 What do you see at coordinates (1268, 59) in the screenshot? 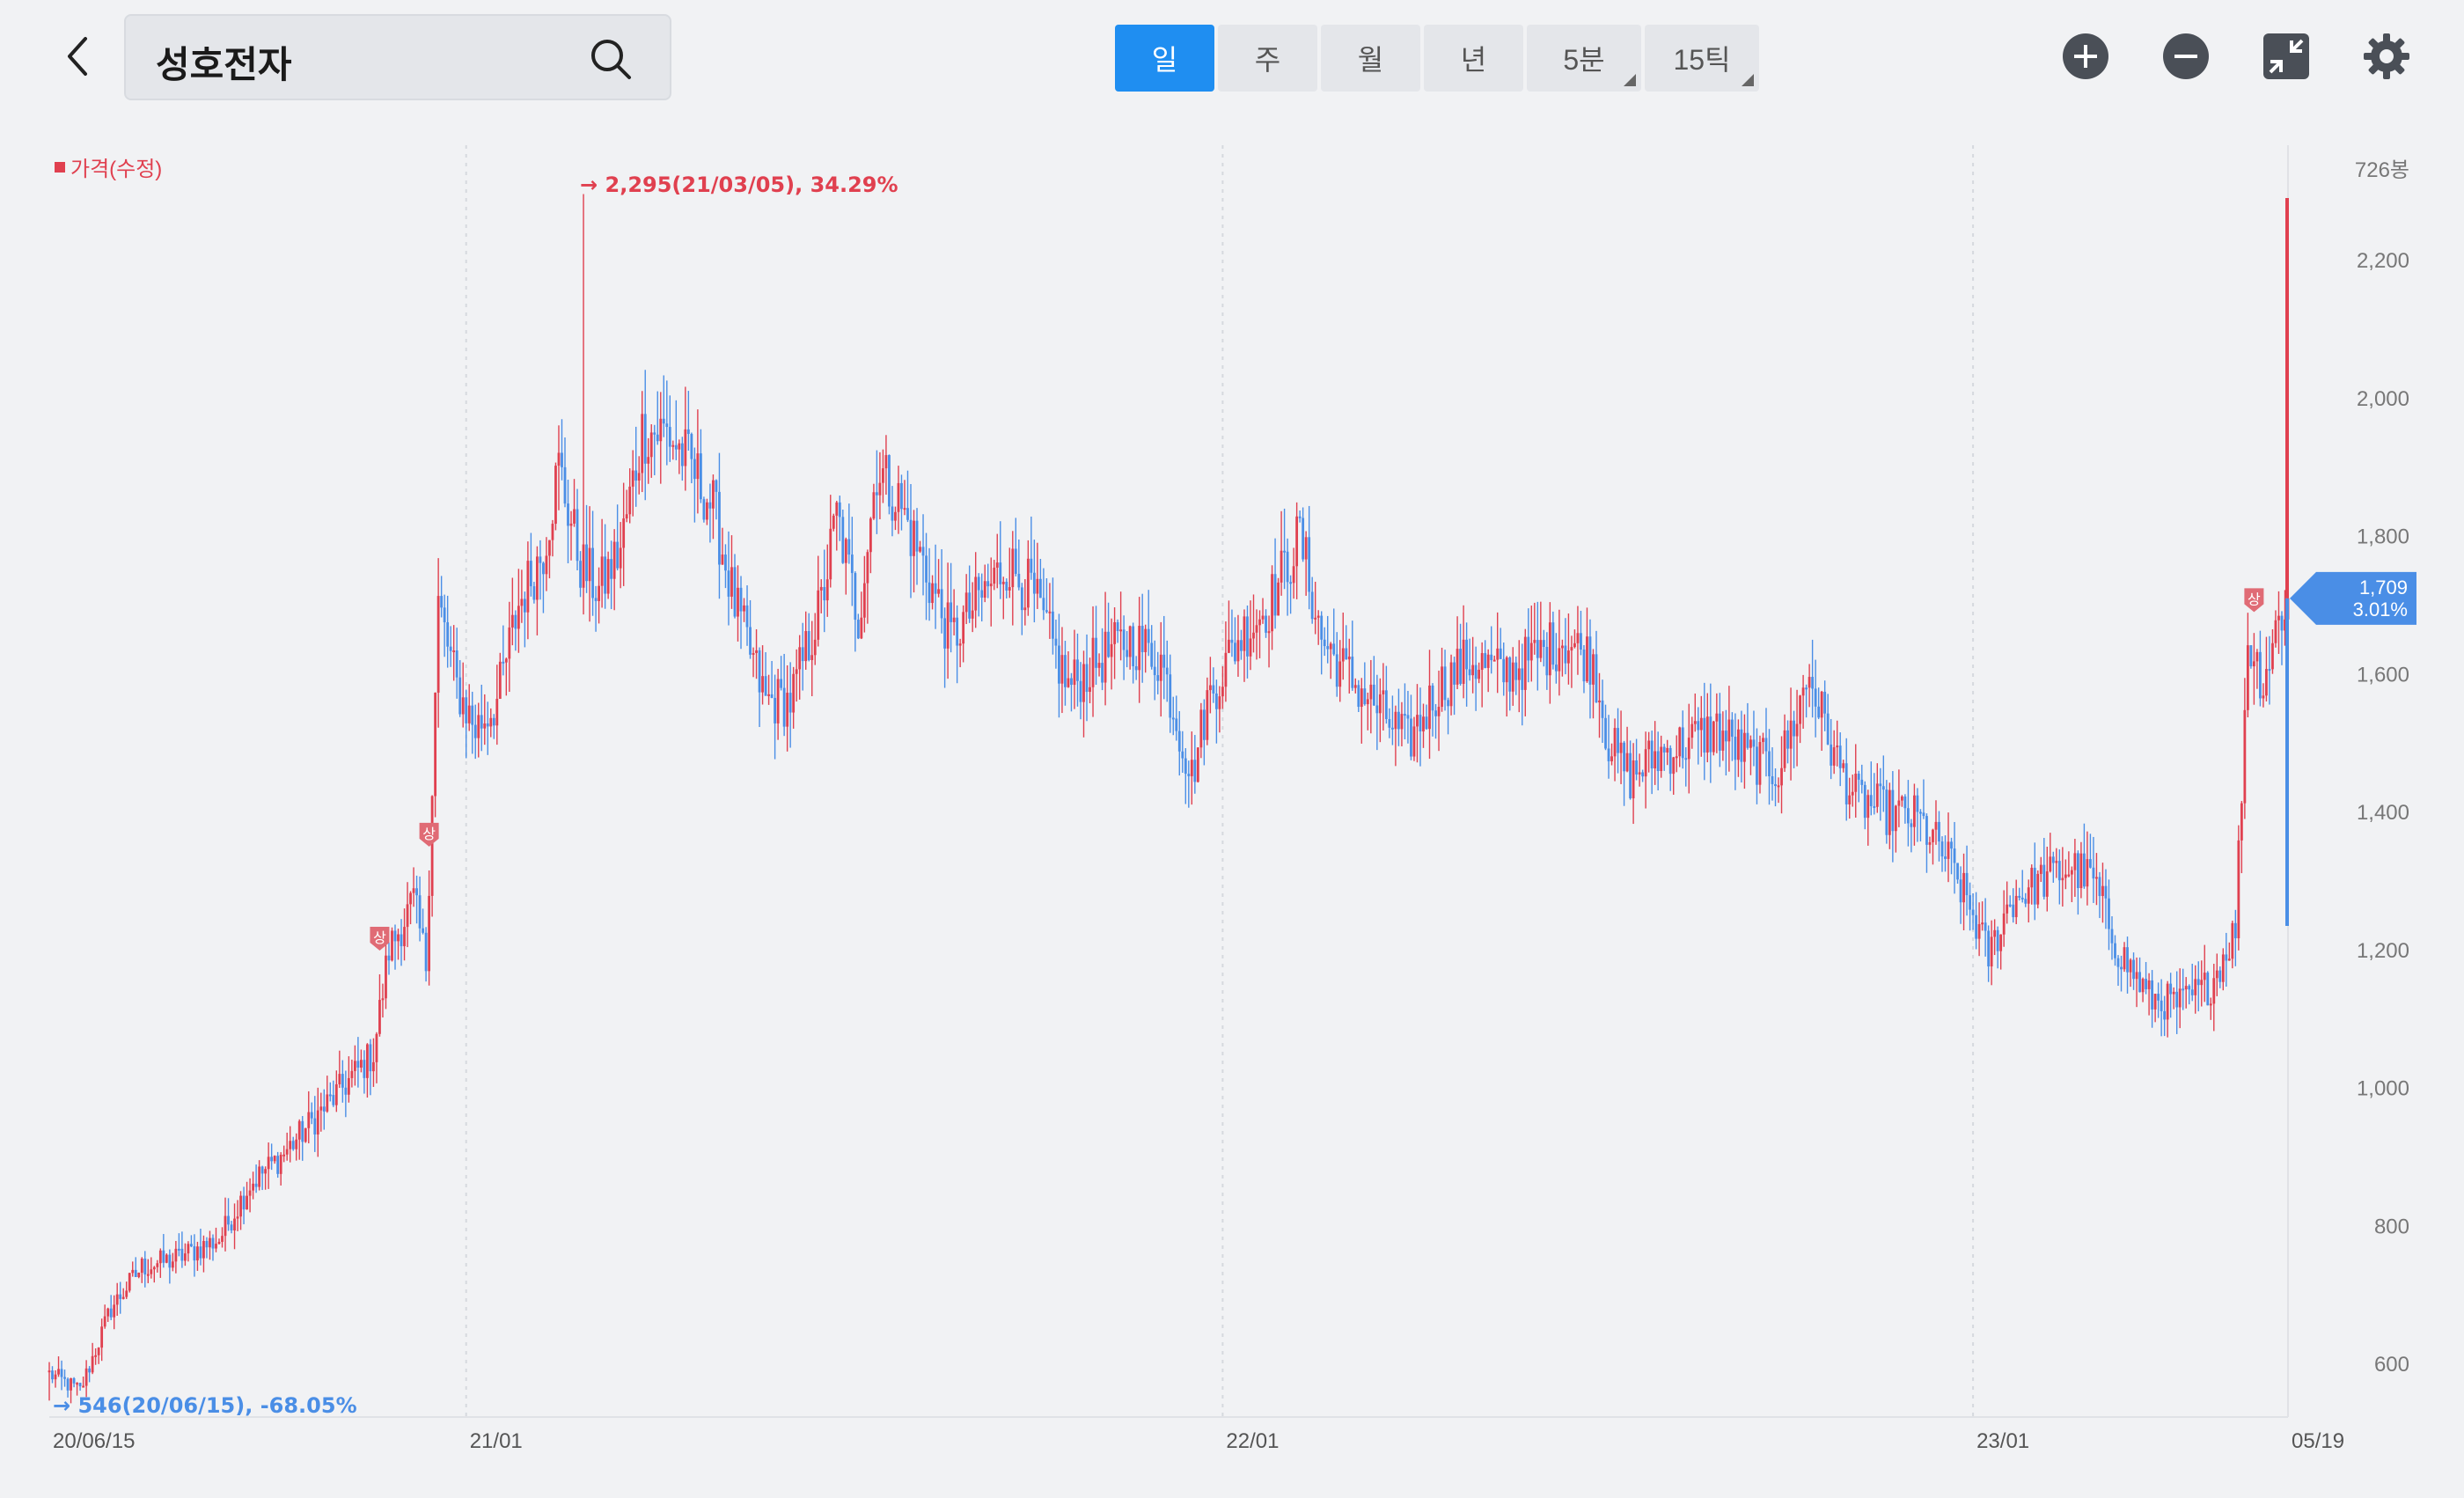
I see `tab-week: 주` at bounding box center [1268, 59].